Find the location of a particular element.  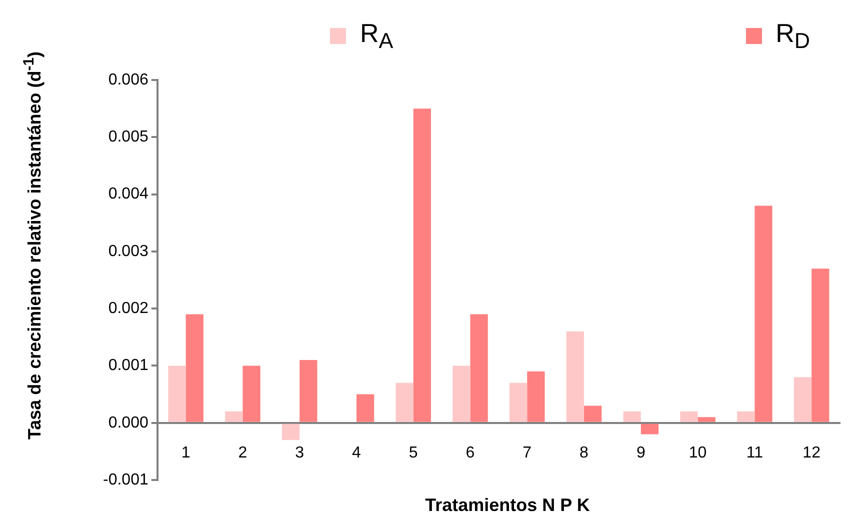

y-tick-label: -0.001 is located at coordinates (125, 479).